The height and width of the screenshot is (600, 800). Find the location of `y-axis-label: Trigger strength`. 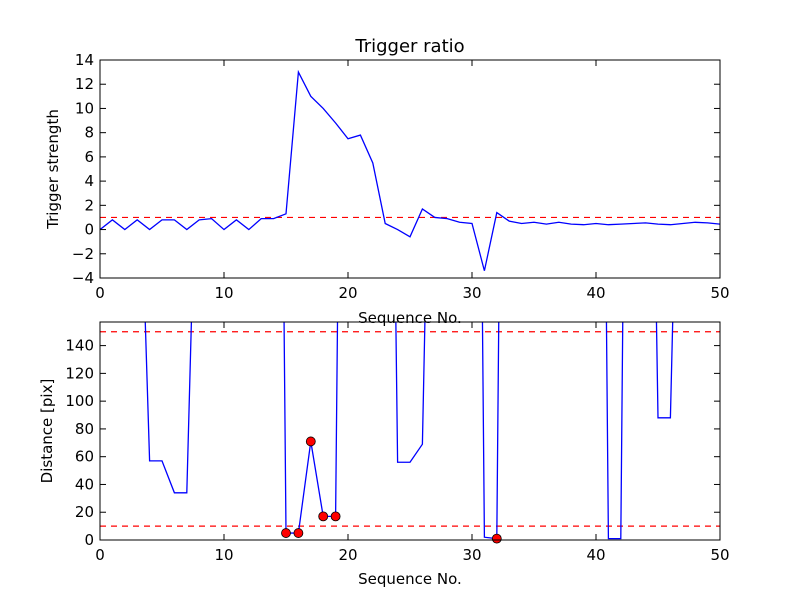

y-axis-label: Trigger strength is located at coordinates (53, 169).